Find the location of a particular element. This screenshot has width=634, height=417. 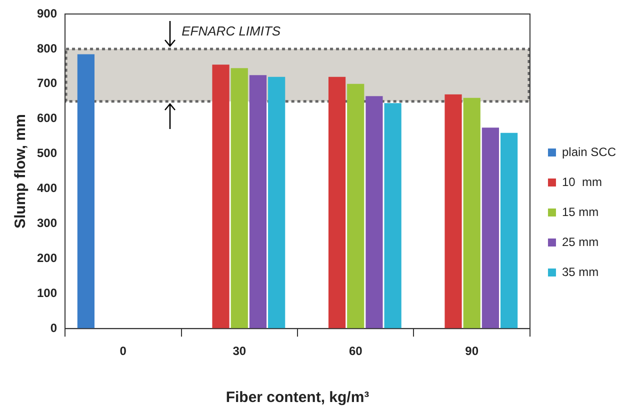

x-tick-label: 0 is located at coordinates (123, 351).